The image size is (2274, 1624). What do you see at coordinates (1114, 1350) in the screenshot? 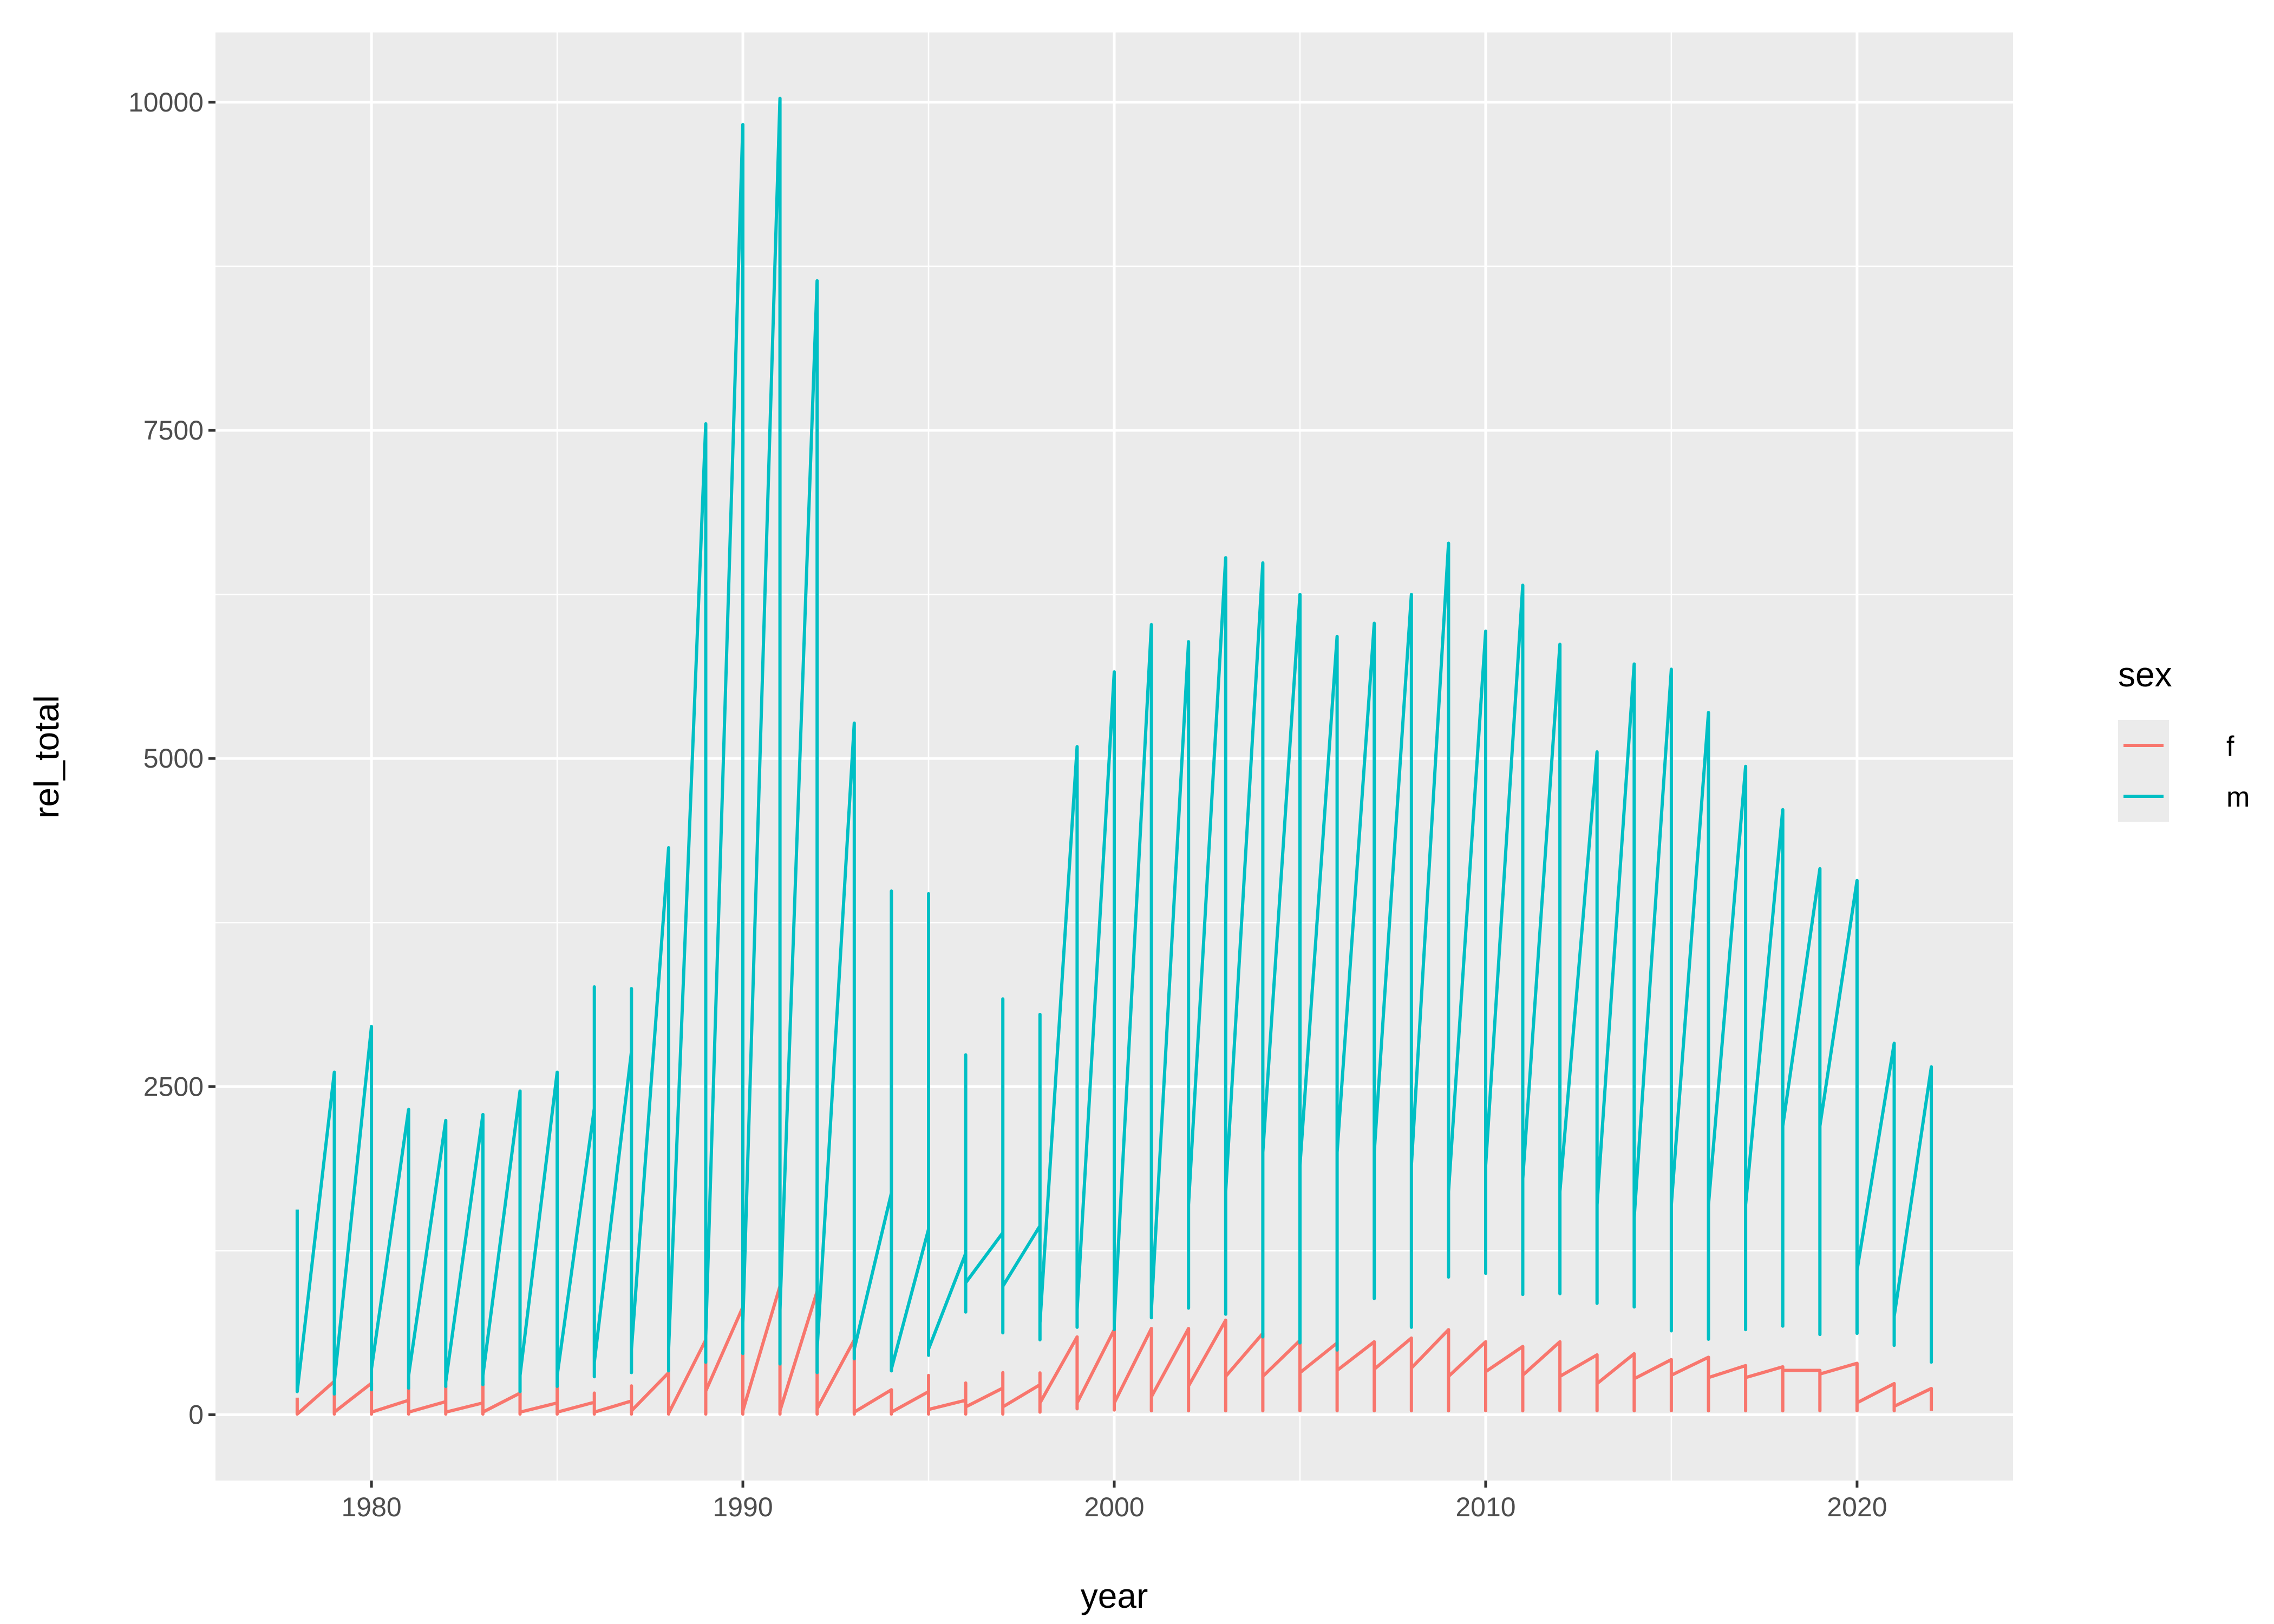
I see `series-line-f` at bounding box center [1114, 1350].